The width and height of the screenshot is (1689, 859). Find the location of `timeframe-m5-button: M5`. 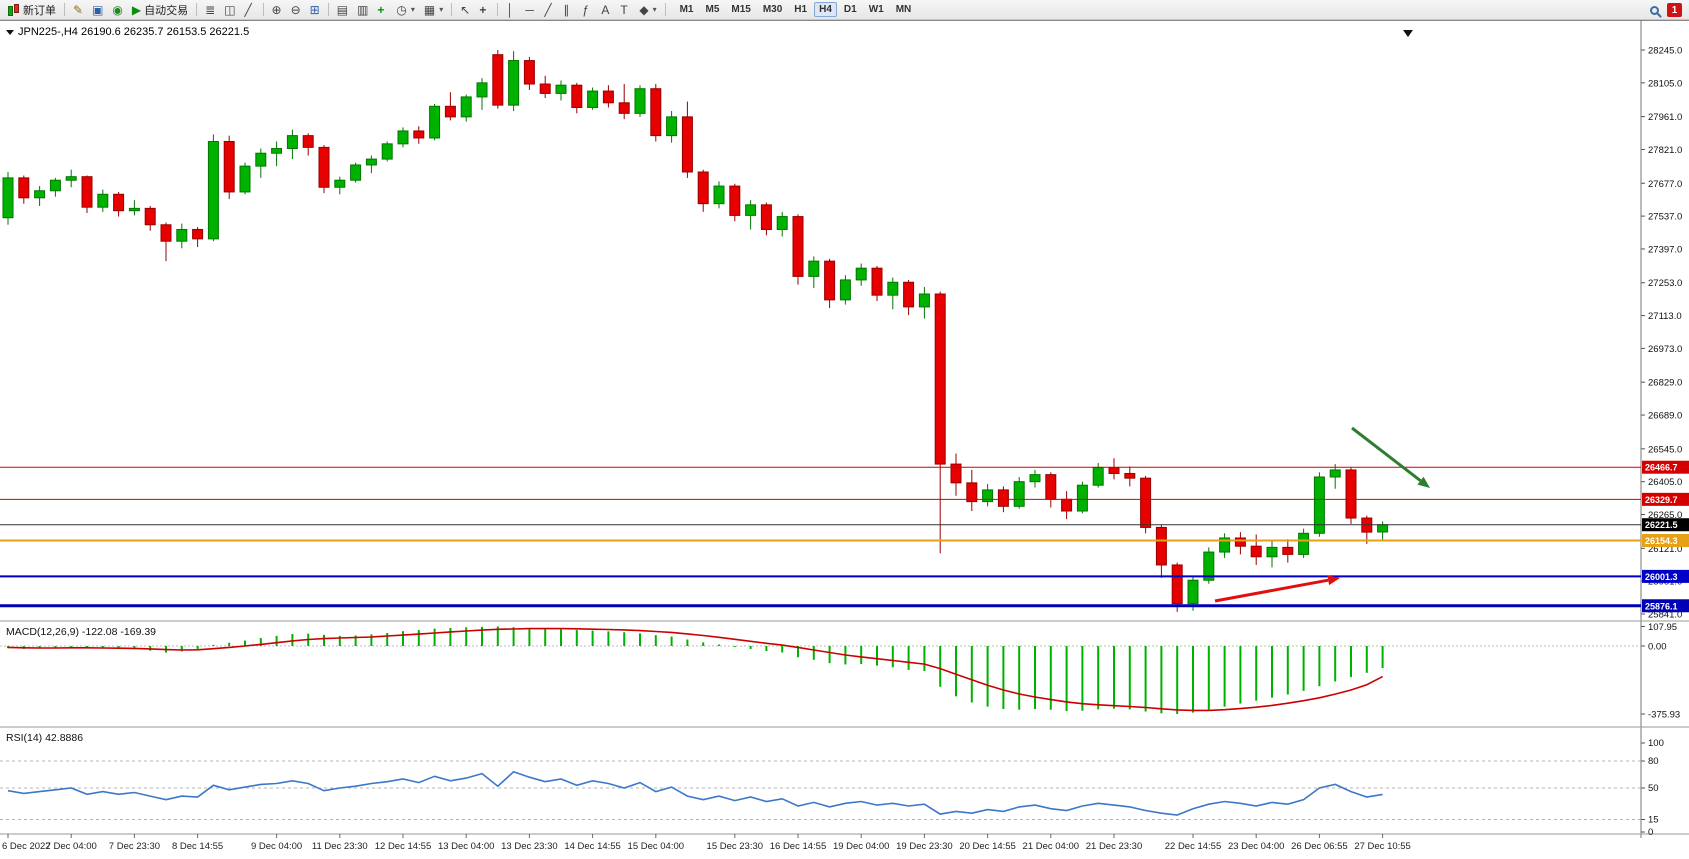

timeframe-m5-button: M5 is located at coordinates (712, 9).